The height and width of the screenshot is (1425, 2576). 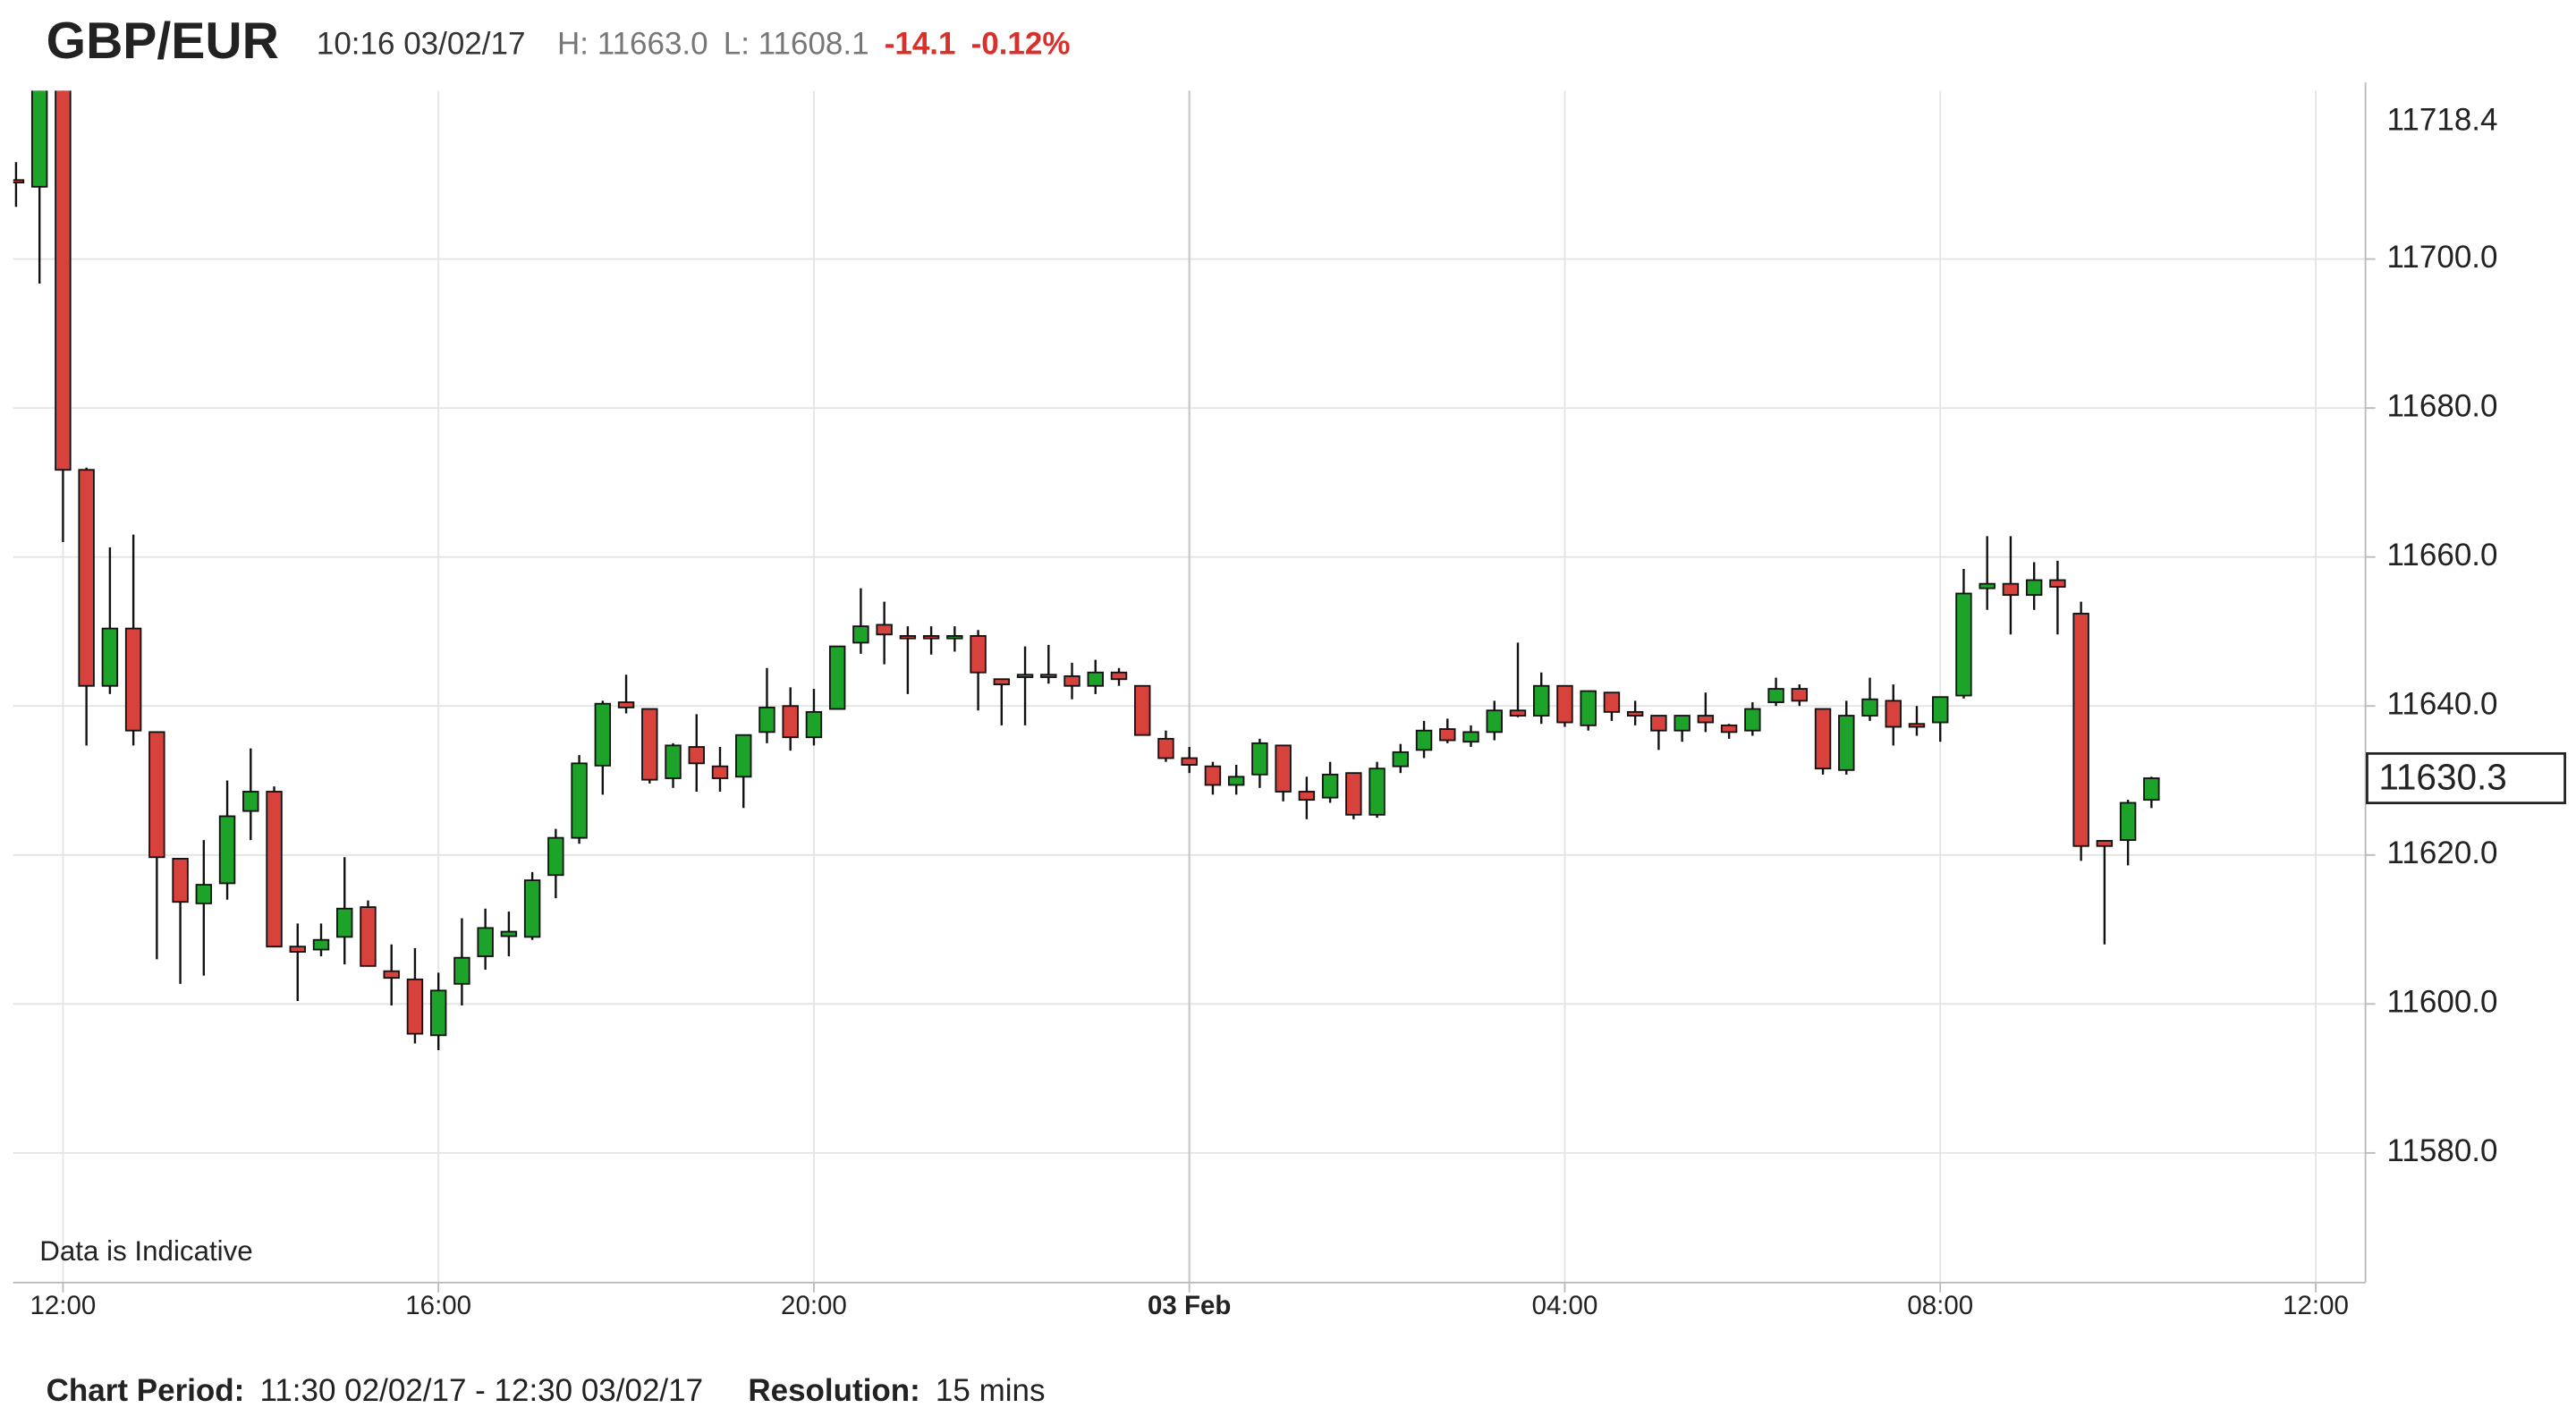 I want to click on x-tick-label: 20:00, so click(x=814, y=1305).